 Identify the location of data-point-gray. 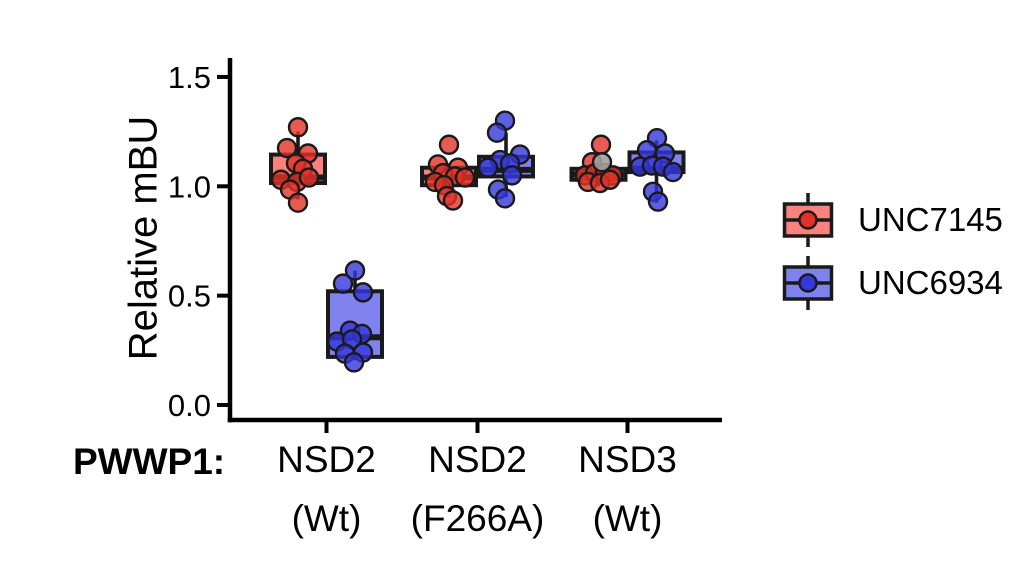
(602, 162).